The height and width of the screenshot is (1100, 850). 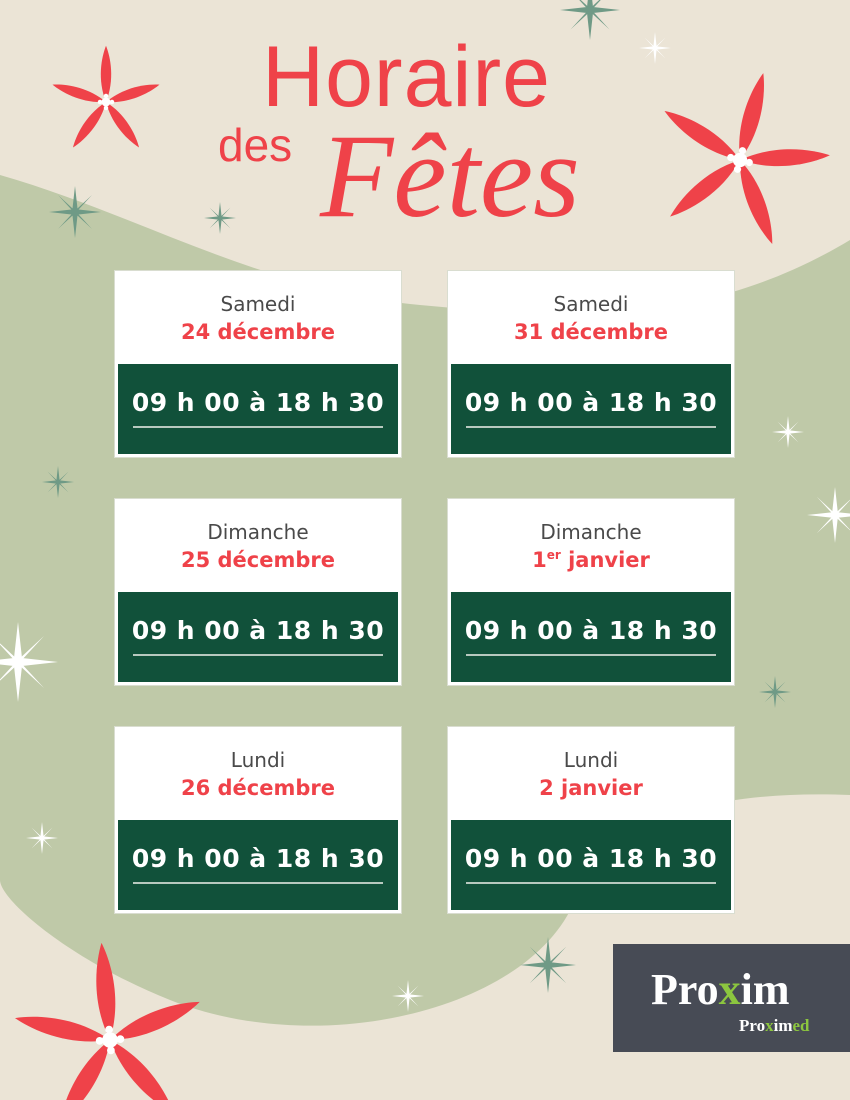 What do you see at coordinates (720, 989) in the screenshot?
I see `logo-proxim: Proxim` at bounding box center [720, 989].